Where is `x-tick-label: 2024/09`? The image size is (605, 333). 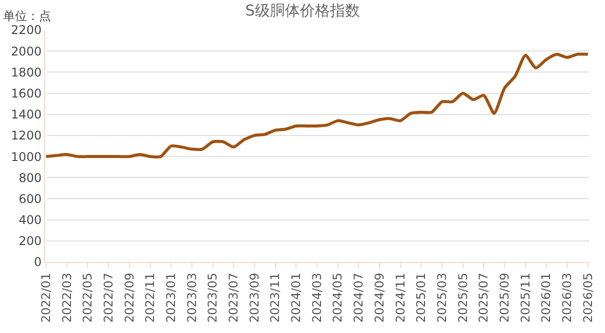 x-tick-label: 2024/09 is located at coordinates (379, 297).